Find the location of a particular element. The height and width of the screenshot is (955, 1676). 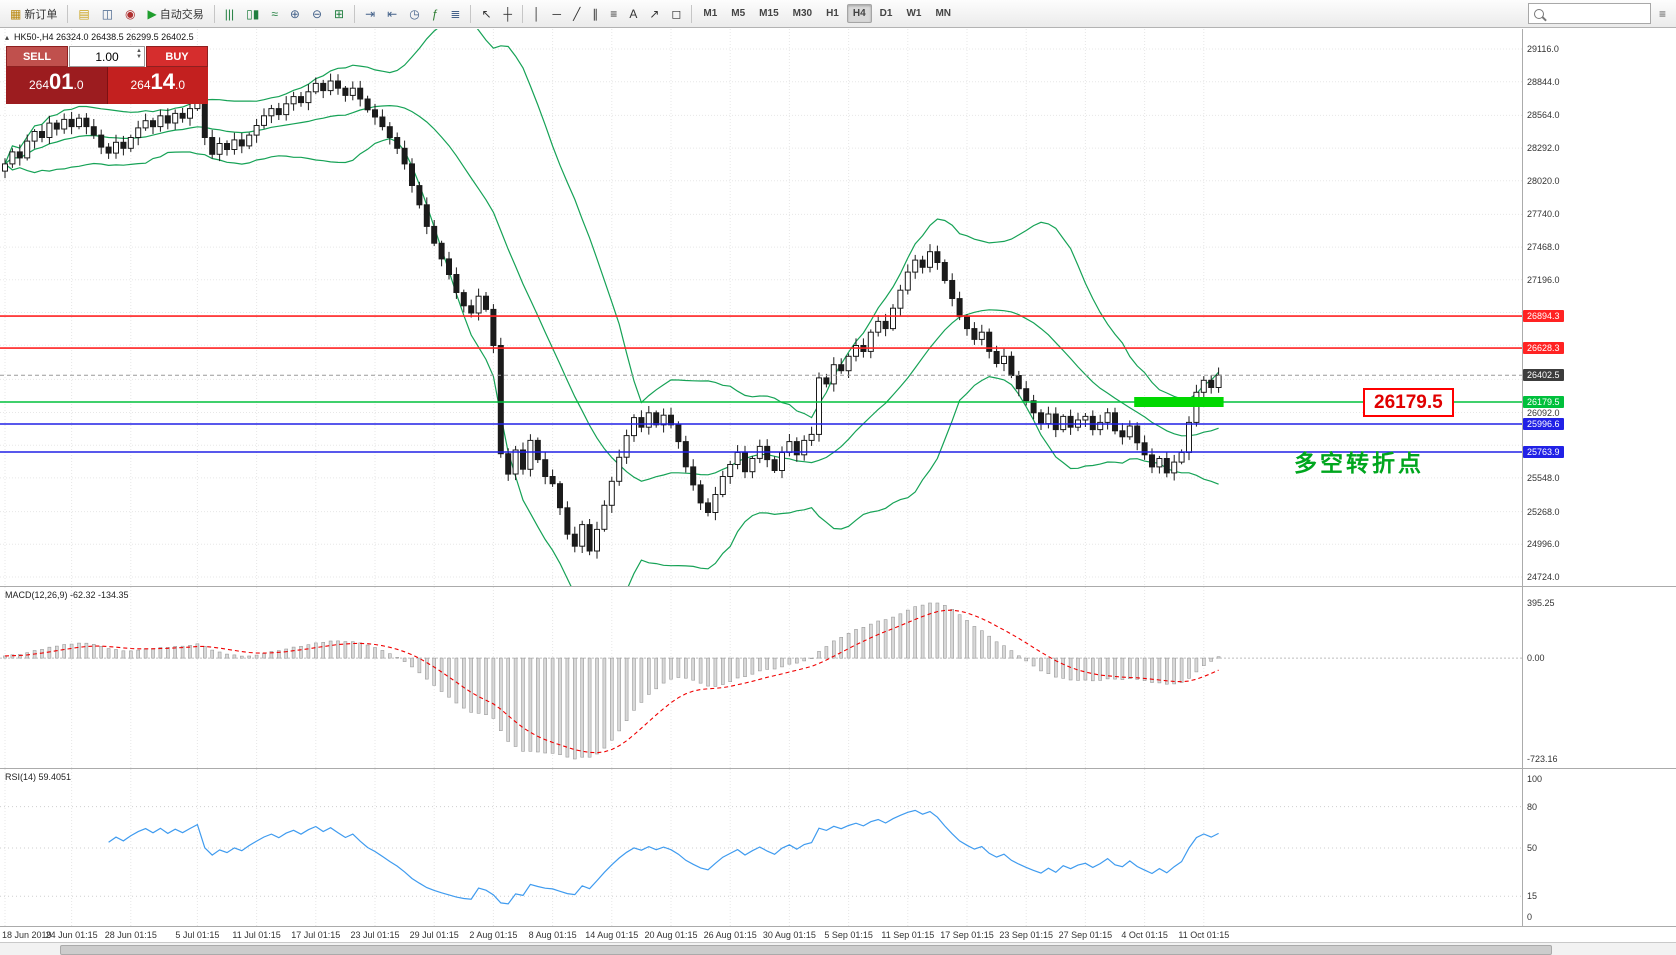

chart-scrollbar is located at coordinates (838, 948).